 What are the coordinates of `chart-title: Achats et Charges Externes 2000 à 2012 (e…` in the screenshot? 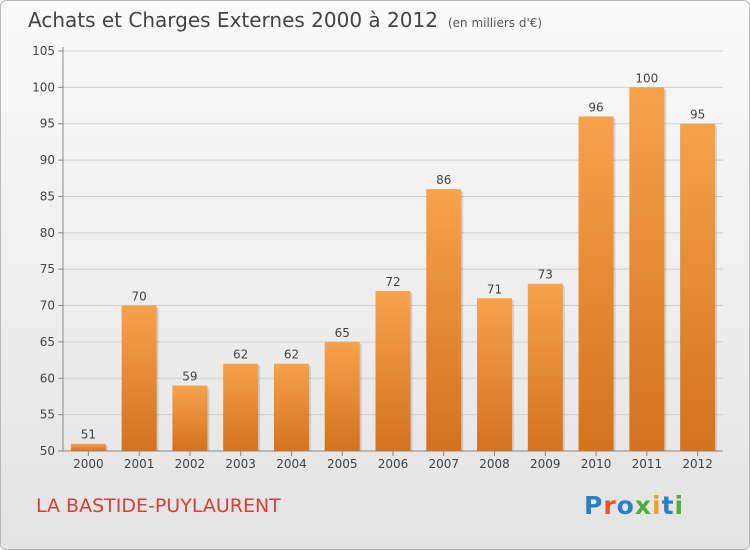 It's located at (285, 20).